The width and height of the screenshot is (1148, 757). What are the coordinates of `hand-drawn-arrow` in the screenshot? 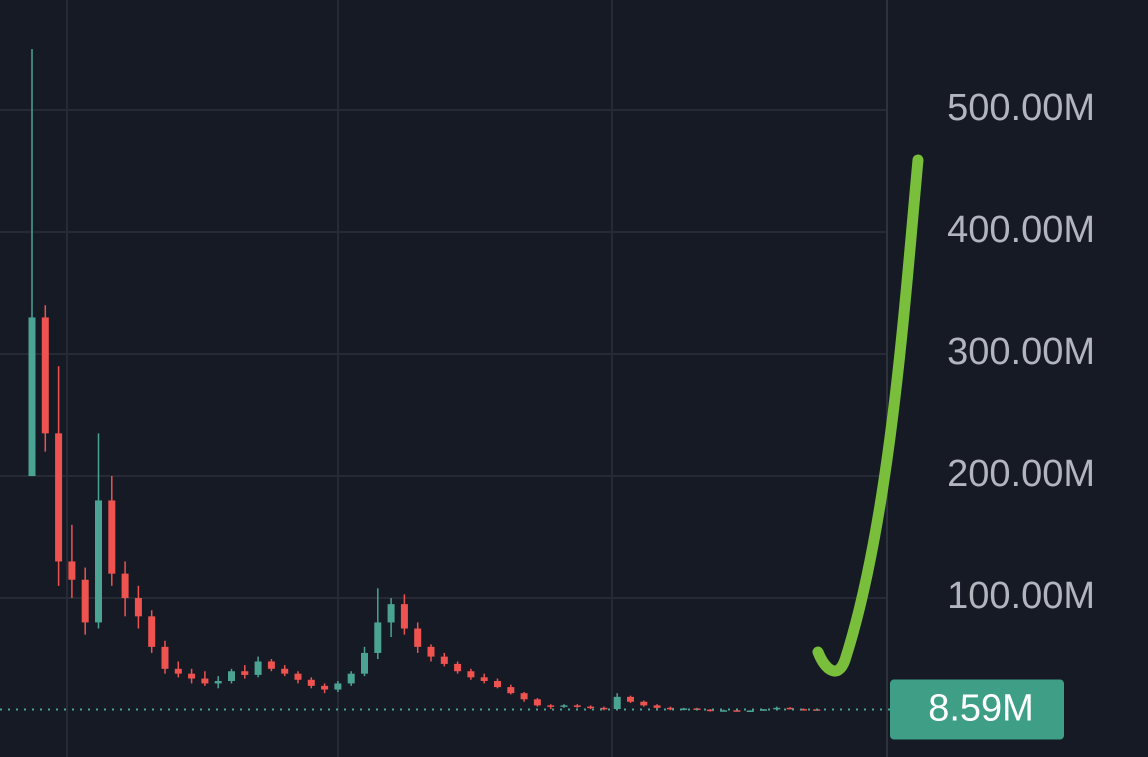 It's located at (868, 415).